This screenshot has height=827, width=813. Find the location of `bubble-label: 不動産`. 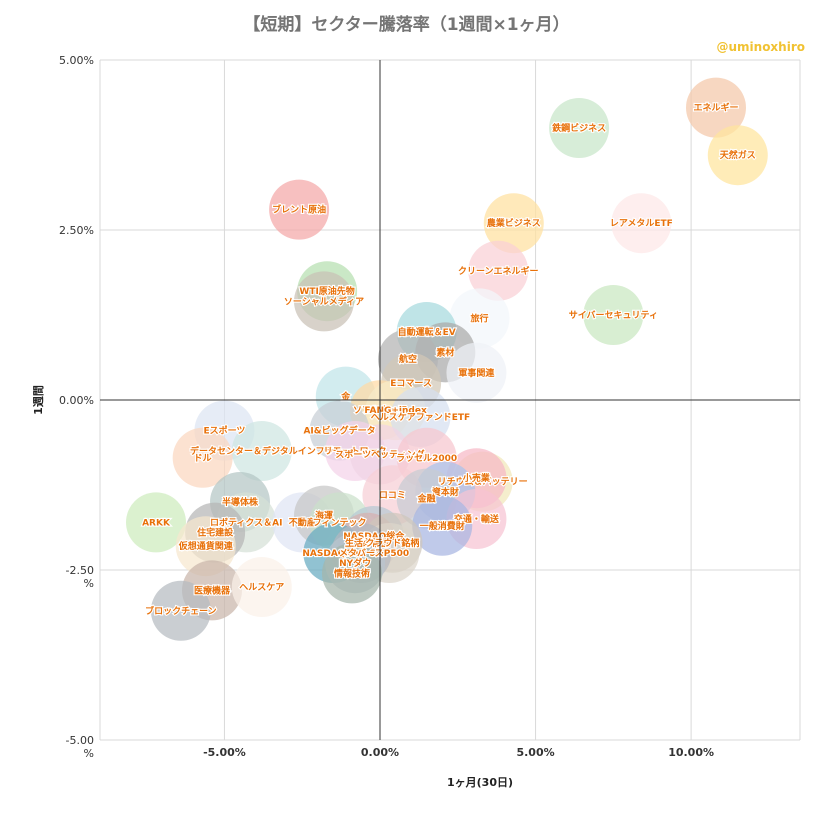

bubble-label: 不動産 is located at coordinates (302, 522).